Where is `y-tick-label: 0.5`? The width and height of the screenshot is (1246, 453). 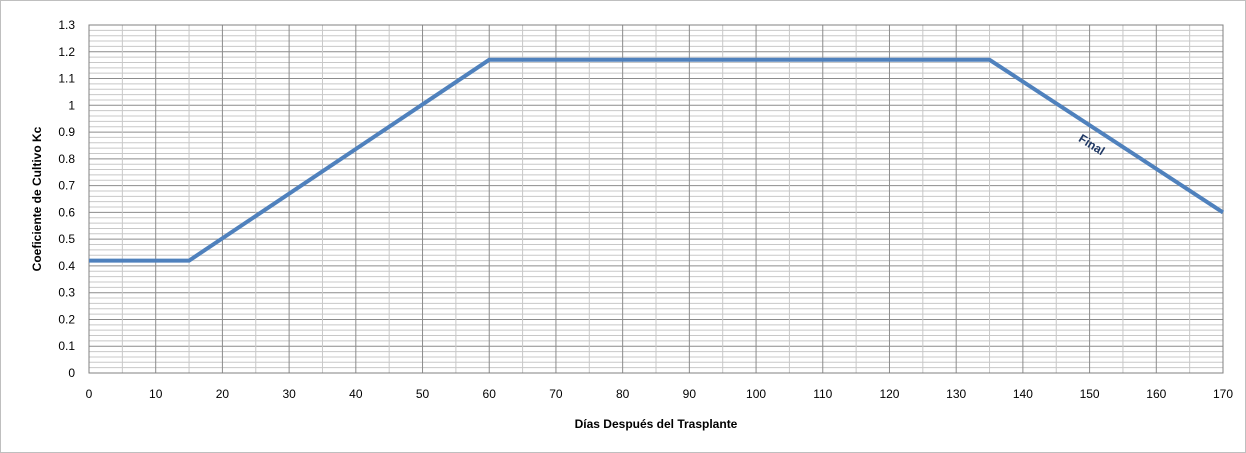 y-tick-label: 0.5 is located at coordinates (66, 239).